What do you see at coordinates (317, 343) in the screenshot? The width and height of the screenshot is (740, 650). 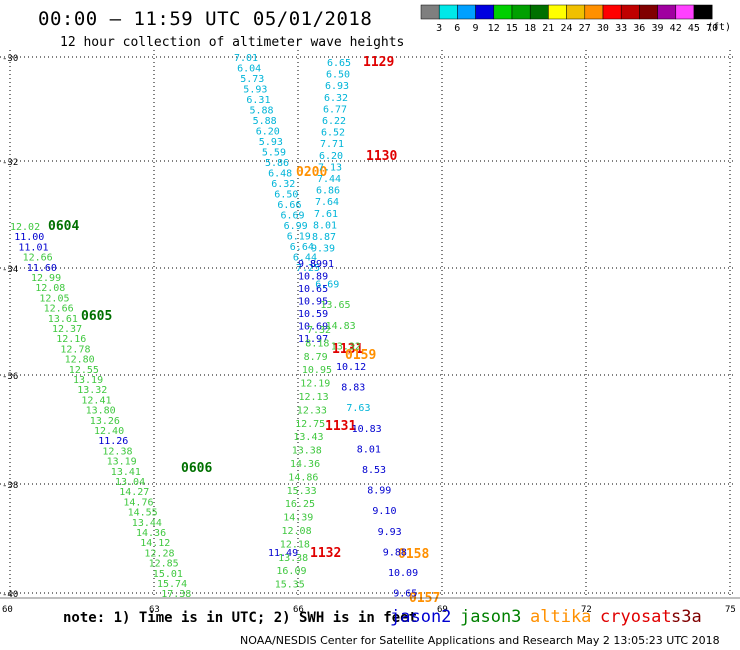 I see `wave-height-value: 8.18` at bounding box center [317, 343].